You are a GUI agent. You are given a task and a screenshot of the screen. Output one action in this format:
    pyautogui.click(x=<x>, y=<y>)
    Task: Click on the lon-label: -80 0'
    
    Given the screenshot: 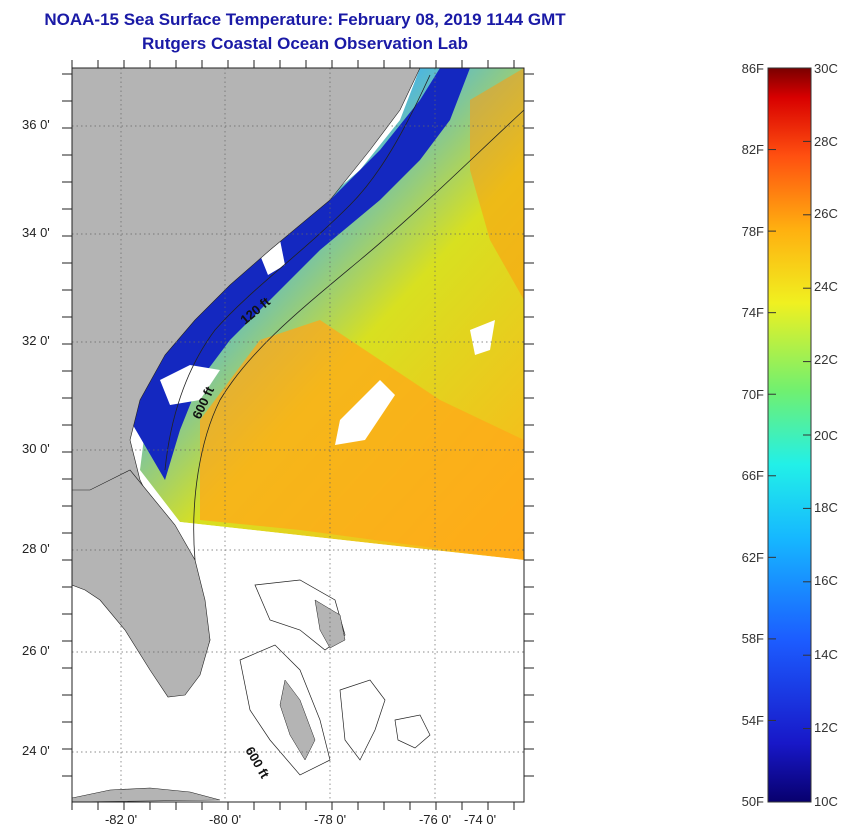 What is the action you would take?
    pyautogui.click(x=225, y=819)
    